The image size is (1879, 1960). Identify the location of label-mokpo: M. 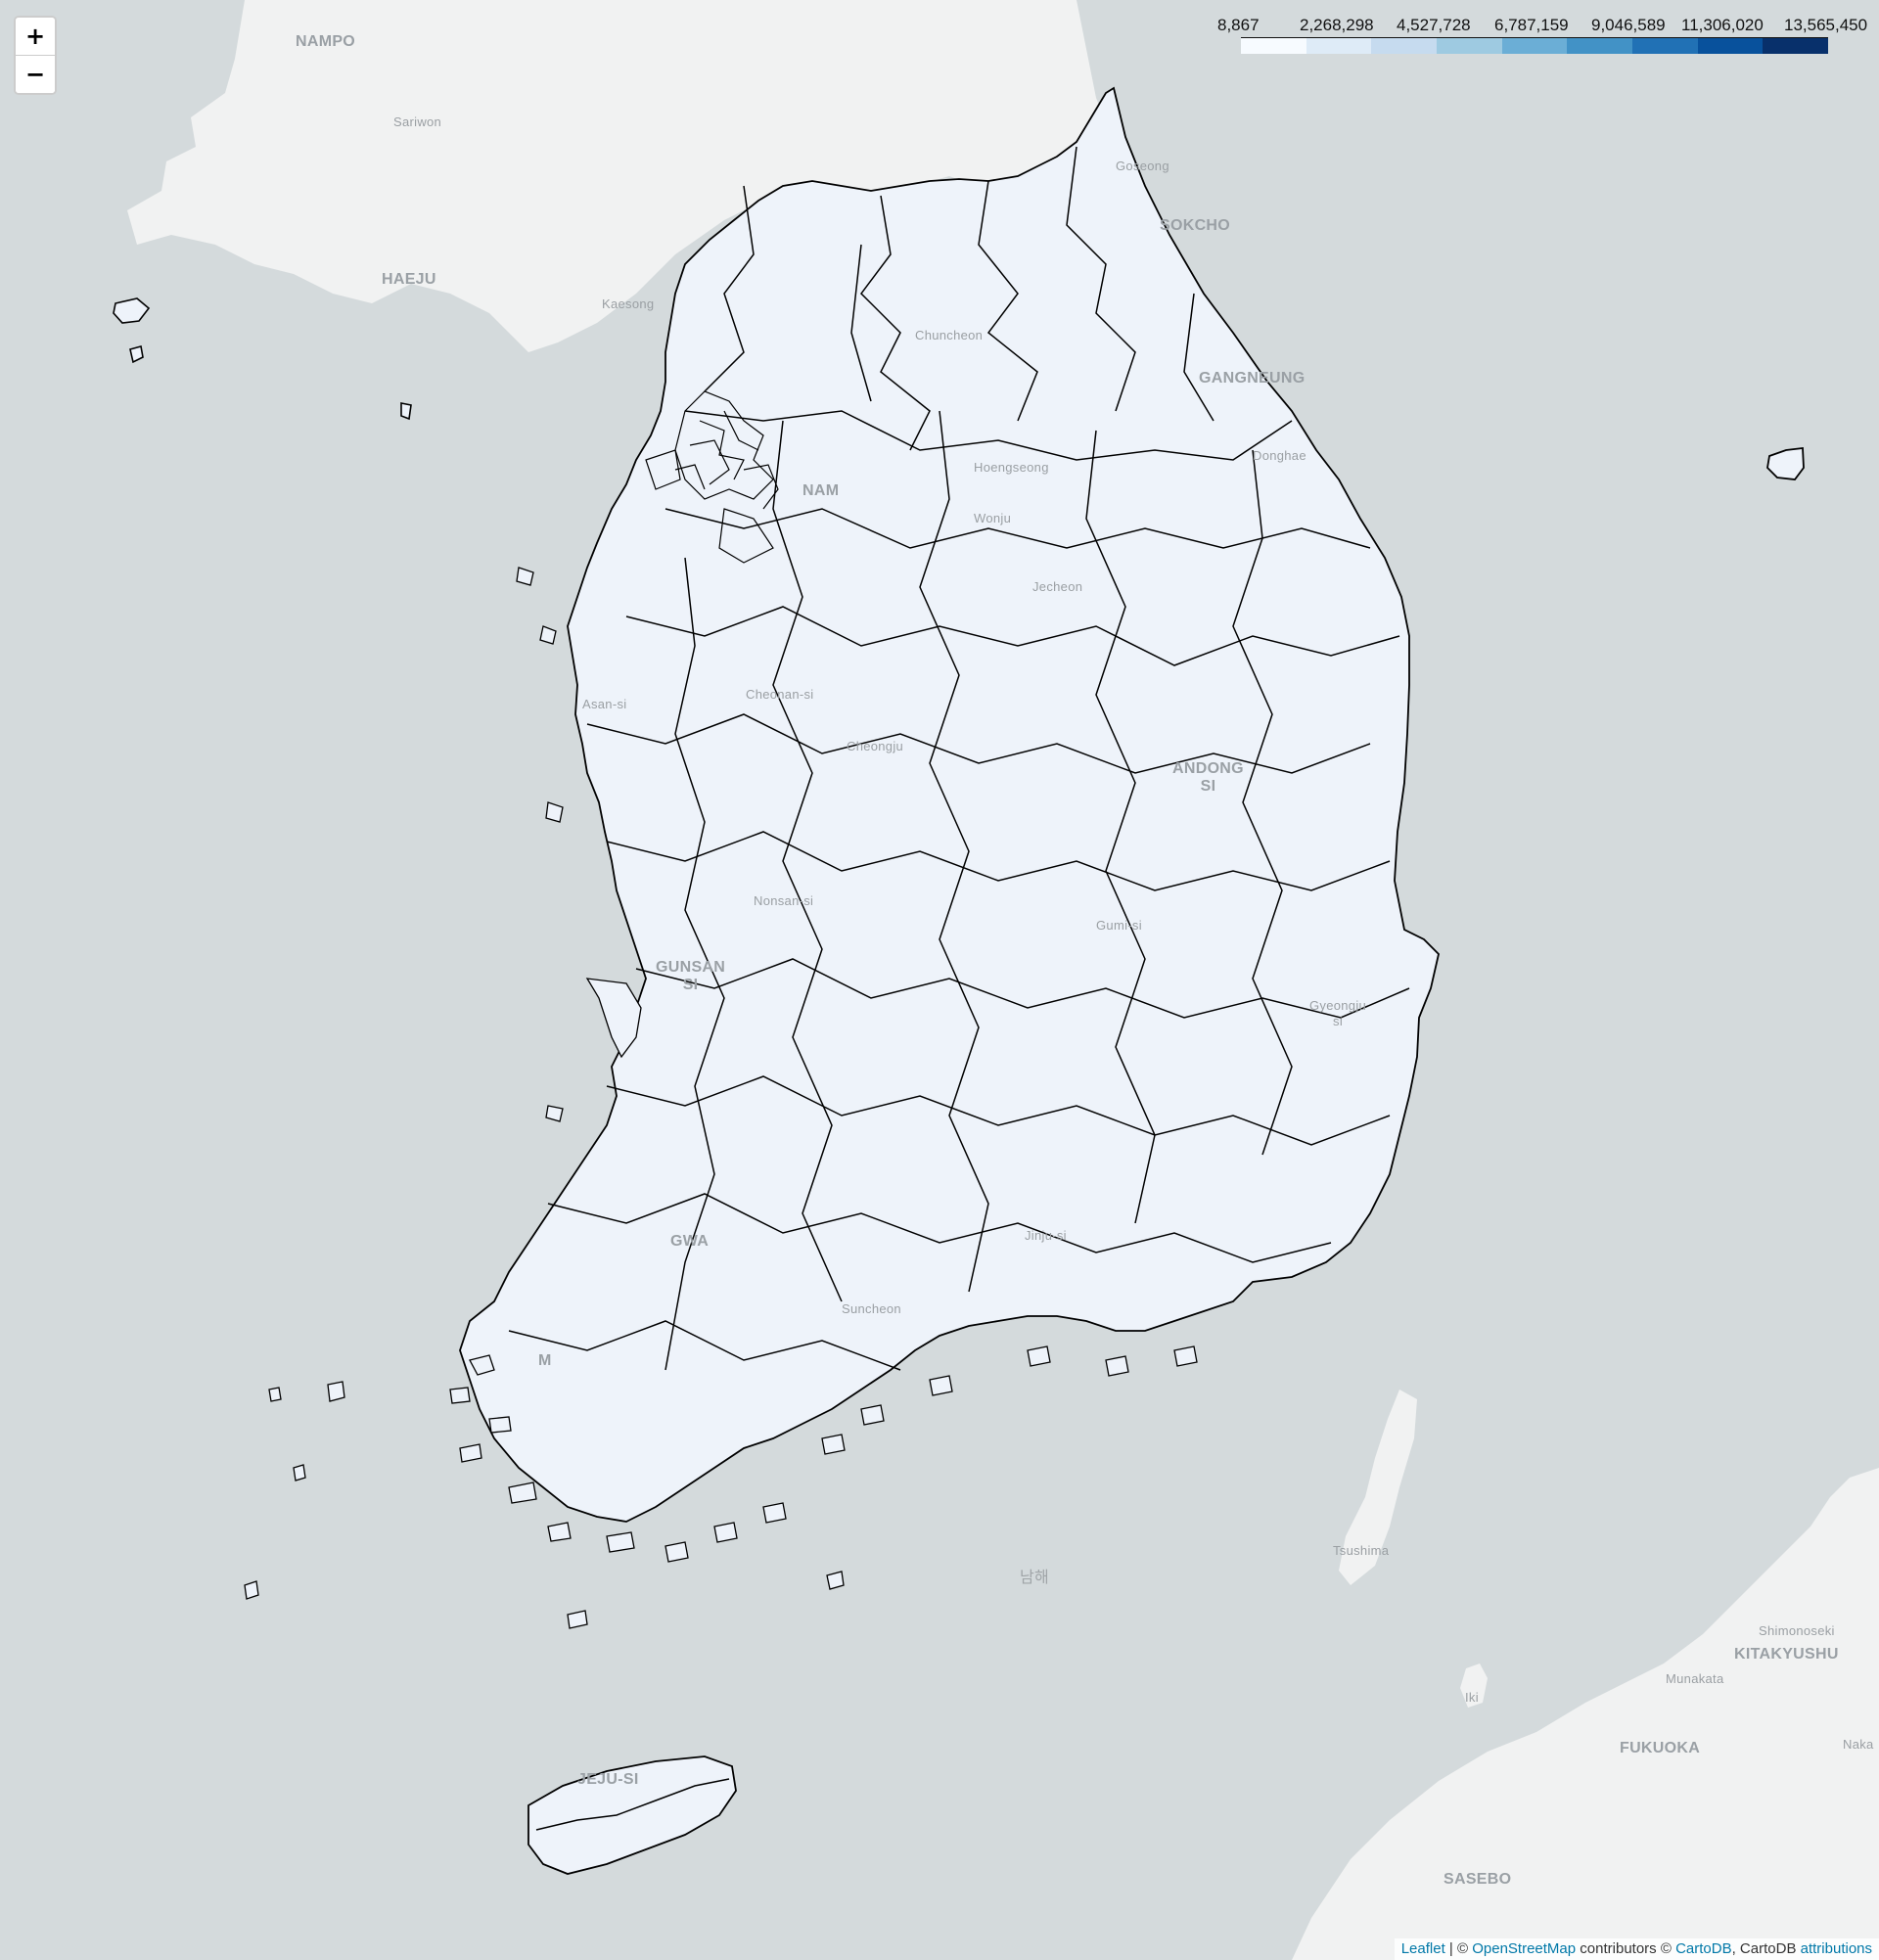
(545, 1360).